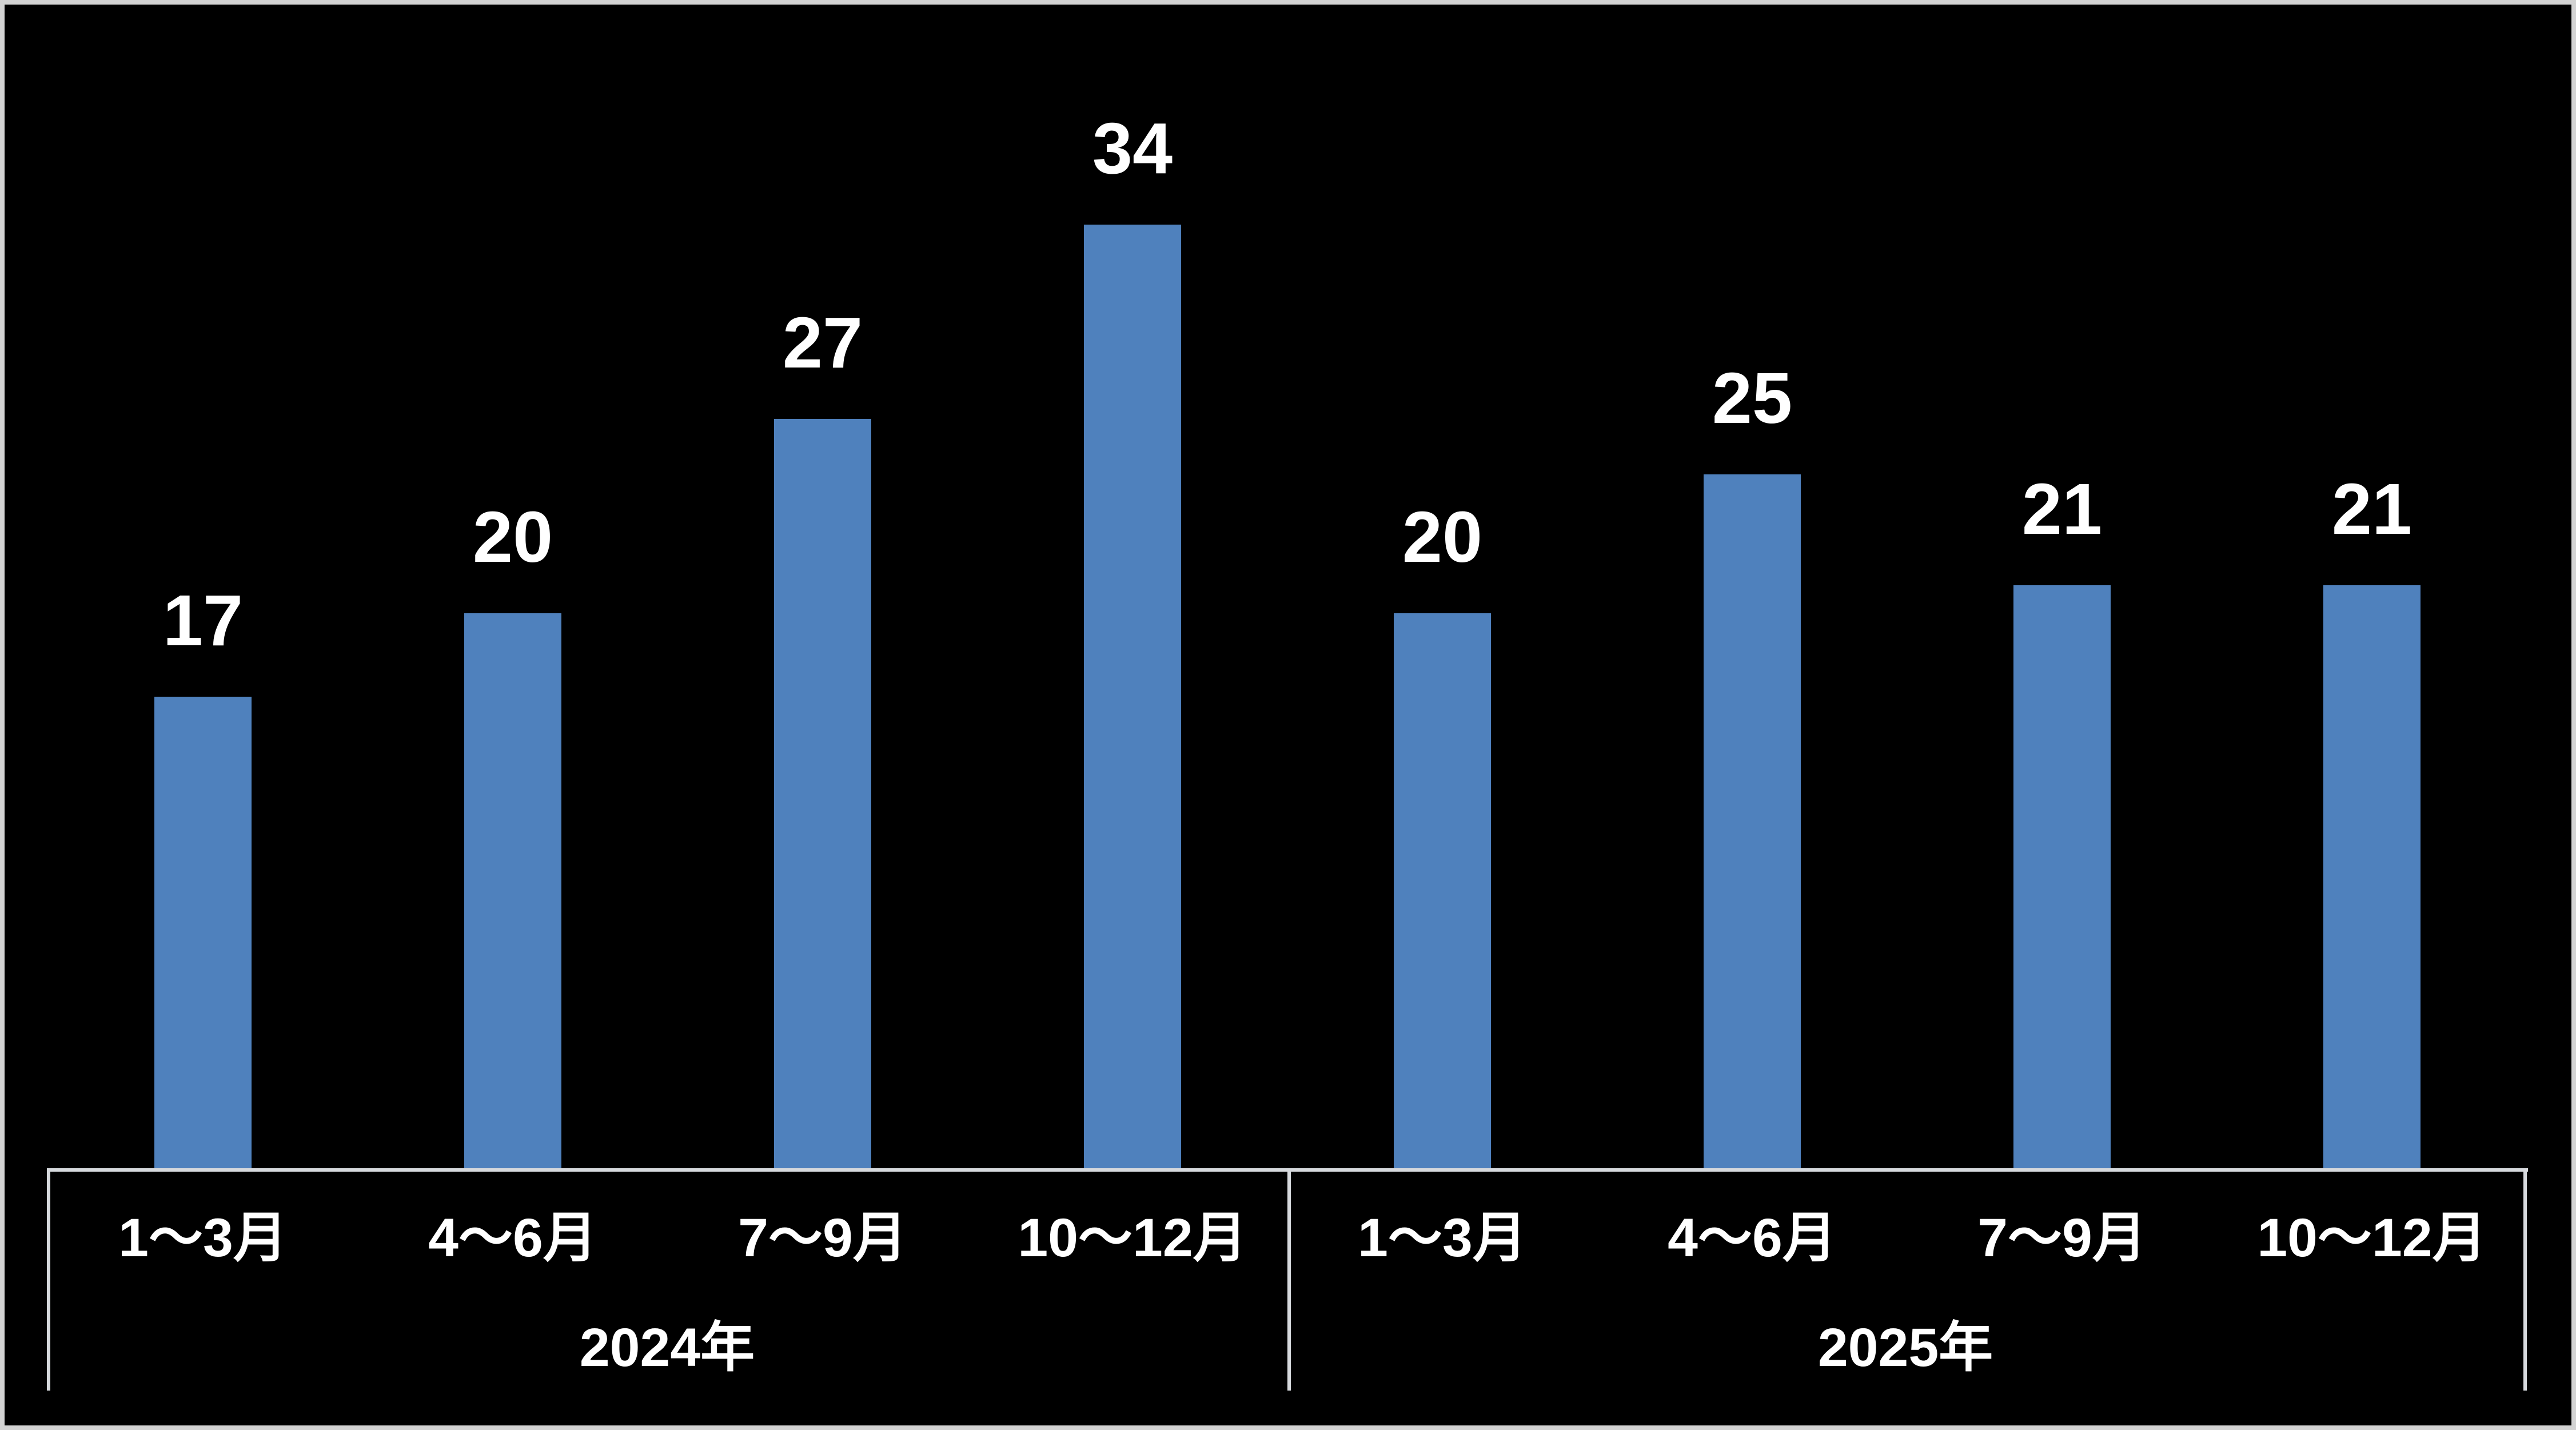 This screenshot has height=1430, width=2576. I want to click on axis-label-year: 2025年, so click(1905, 1347).